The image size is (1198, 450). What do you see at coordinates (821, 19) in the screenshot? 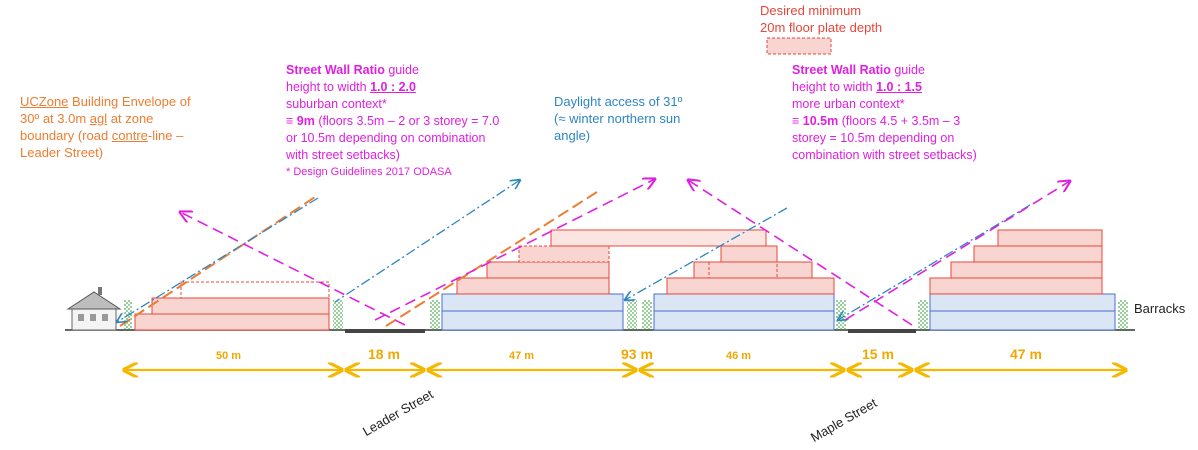
I see `floorplate-note: Desired minimum 20m floor plate depth` at bounding box center [821, 19].